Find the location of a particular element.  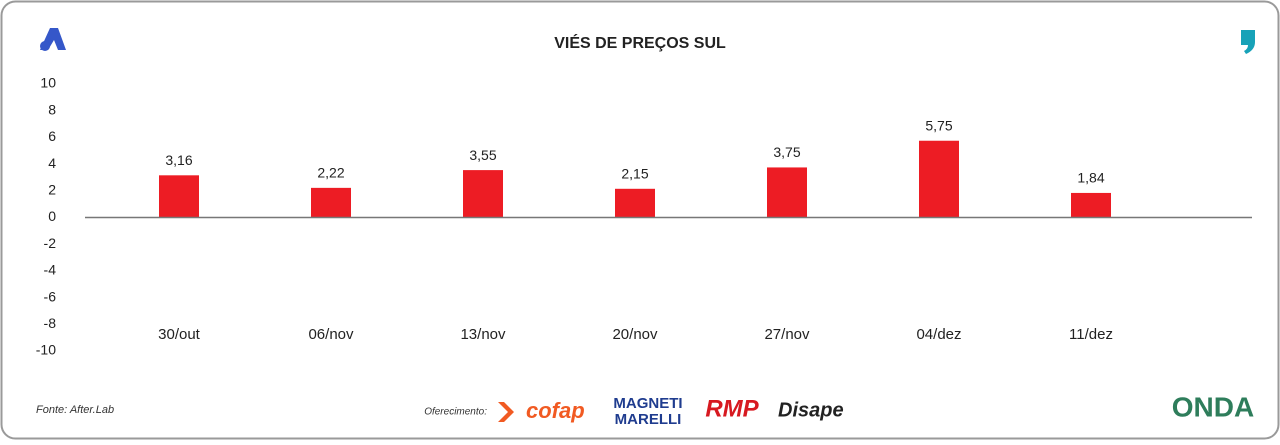

data-label: 1,84 is located at coordinates (1090, 178).